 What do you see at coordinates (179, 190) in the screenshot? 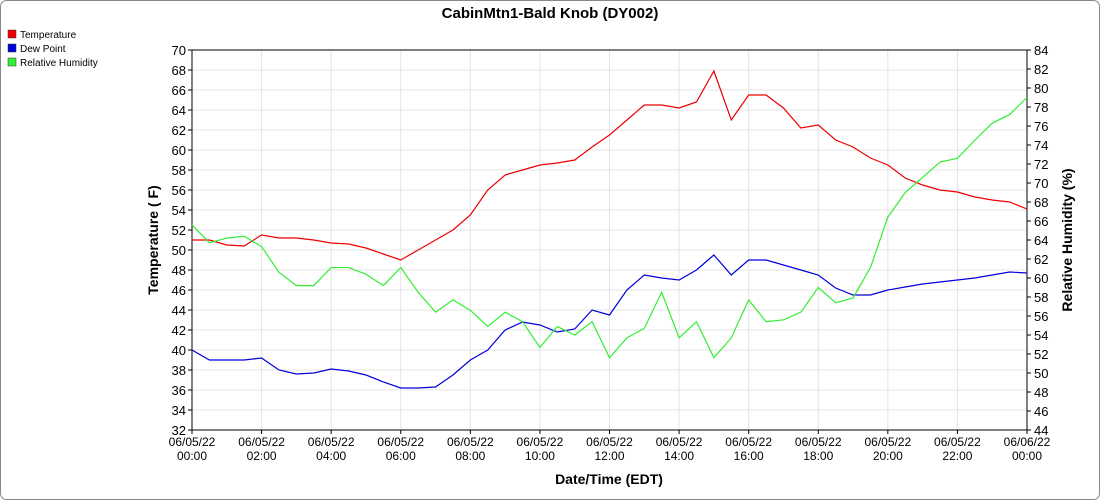
I see `y-tick-label: 56` at bounding box center [179, 190].